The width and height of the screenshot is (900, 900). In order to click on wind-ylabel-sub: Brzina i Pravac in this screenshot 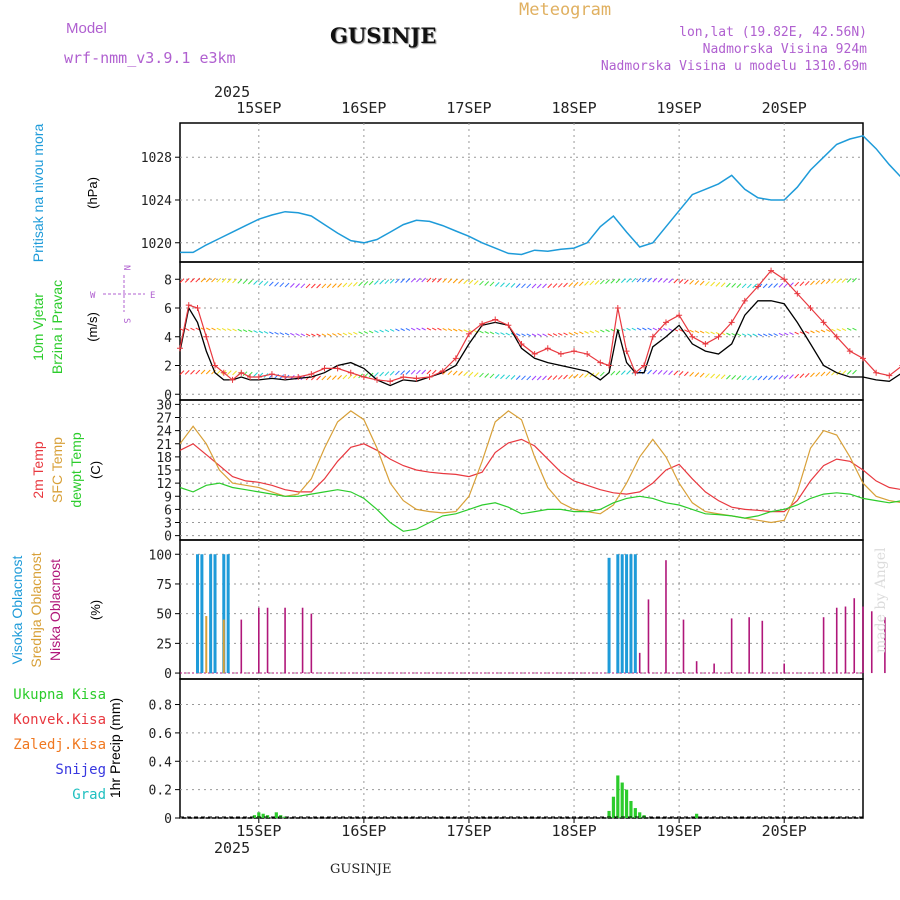, I will do `click(57, 327)`.